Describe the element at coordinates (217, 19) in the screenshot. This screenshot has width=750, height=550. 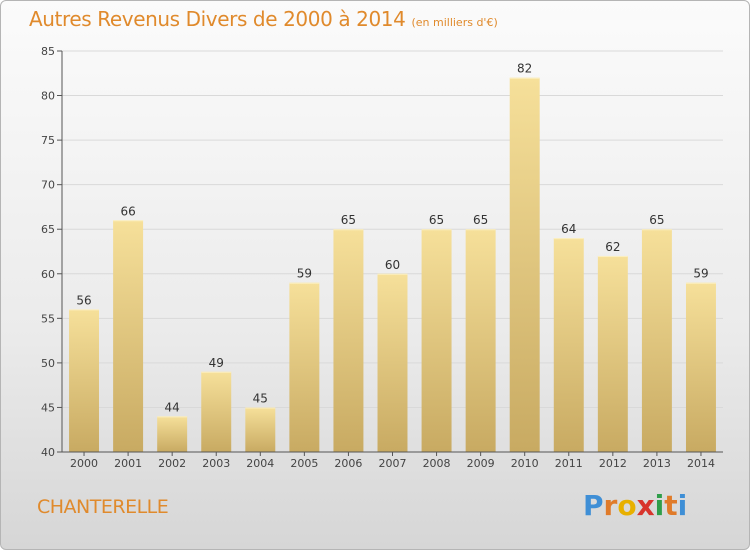
I see `chart-title: Autres Revenus Divers de 2000 à 2014` at that location.